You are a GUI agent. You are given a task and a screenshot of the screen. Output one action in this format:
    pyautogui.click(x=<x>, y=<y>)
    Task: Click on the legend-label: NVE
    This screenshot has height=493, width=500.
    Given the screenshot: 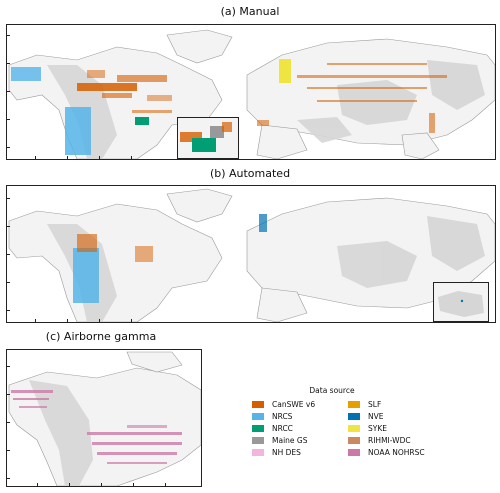 What is the action you would take?
    pyautogui.click(x=376, y=416)
    